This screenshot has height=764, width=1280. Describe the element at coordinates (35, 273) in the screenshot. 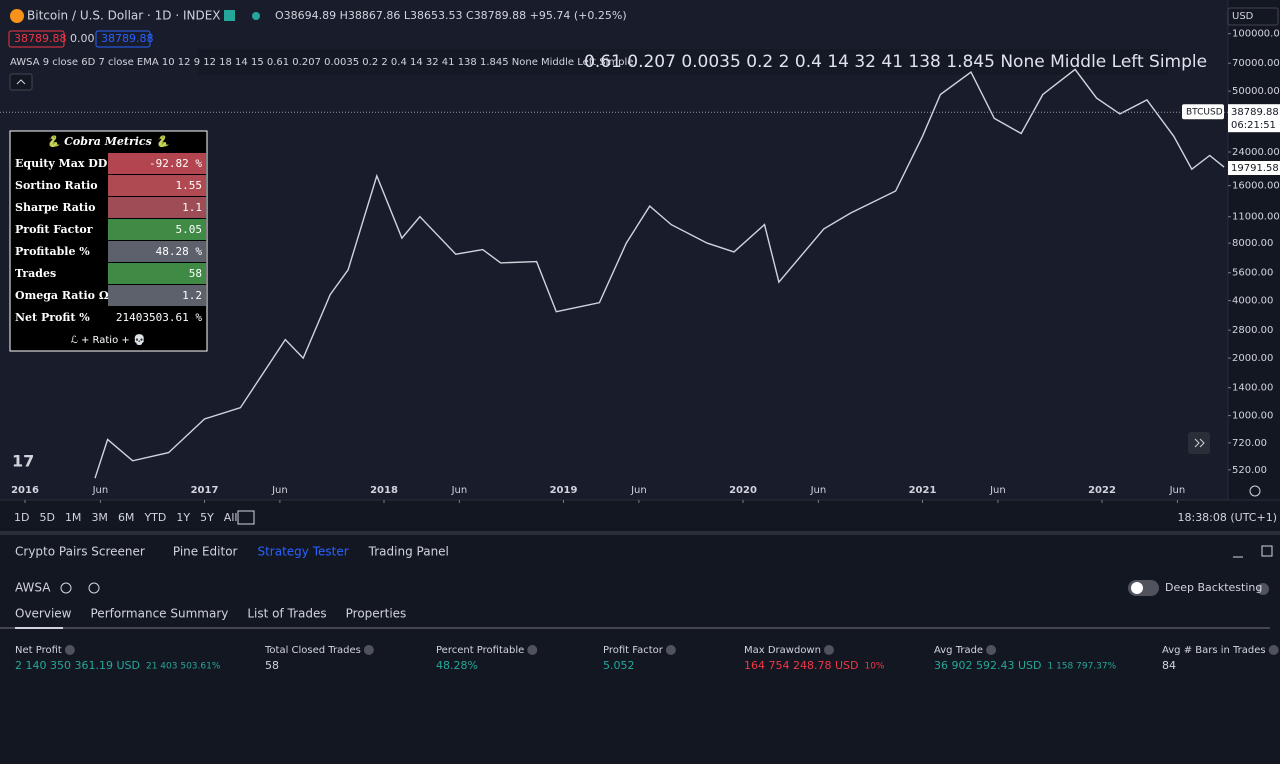

I see `table-label: Trades` at that location.